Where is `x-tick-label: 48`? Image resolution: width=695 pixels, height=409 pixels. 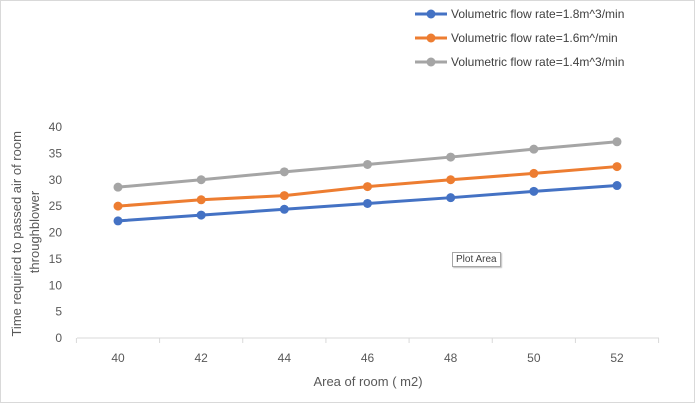
x-tick-label: 48 is located at coordinates (451, 358).